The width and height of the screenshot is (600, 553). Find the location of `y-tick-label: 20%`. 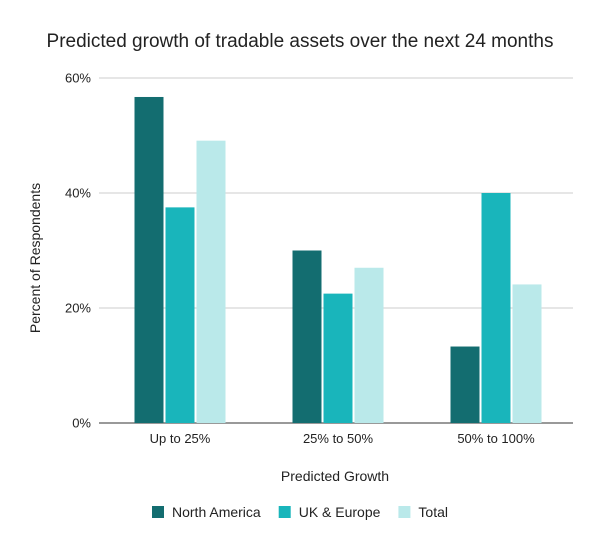

y-tick-label: 20% is located at coordinates (78, 308).